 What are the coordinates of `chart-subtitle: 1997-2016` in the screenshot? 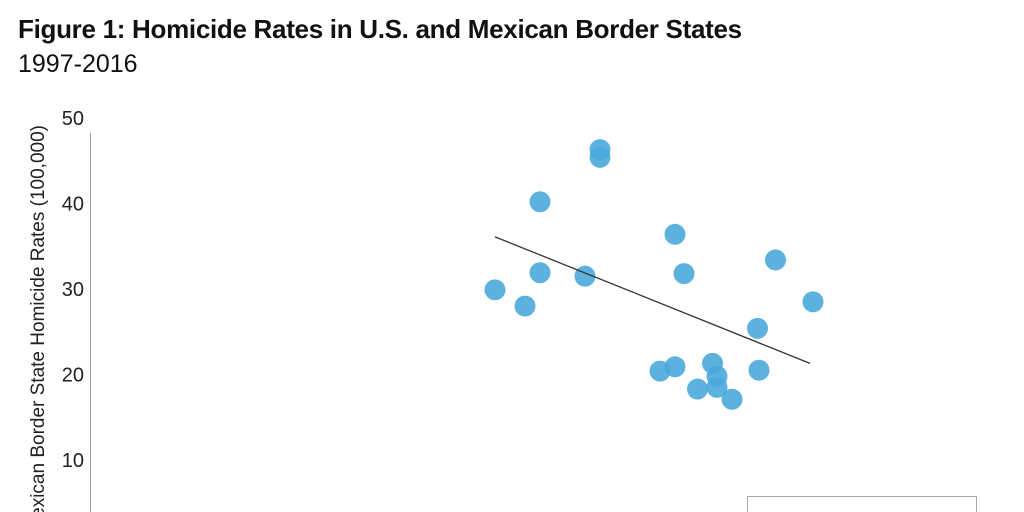 It's located at (78, 64).